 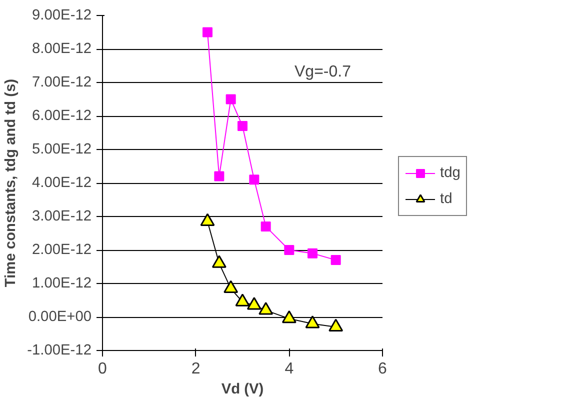 What do you see at coordinates (62, 250) in the screenshot?
I see `y-tick-label: 2.00E-12` at bounding box center [62, 250].